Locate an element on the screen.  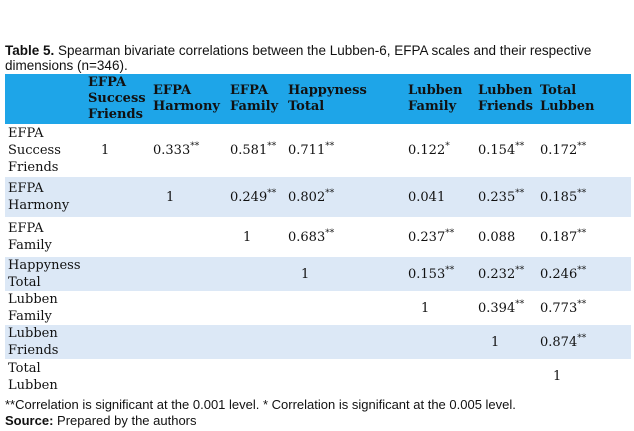
table-cell: 0.581** is located at coordinates (256, 150).